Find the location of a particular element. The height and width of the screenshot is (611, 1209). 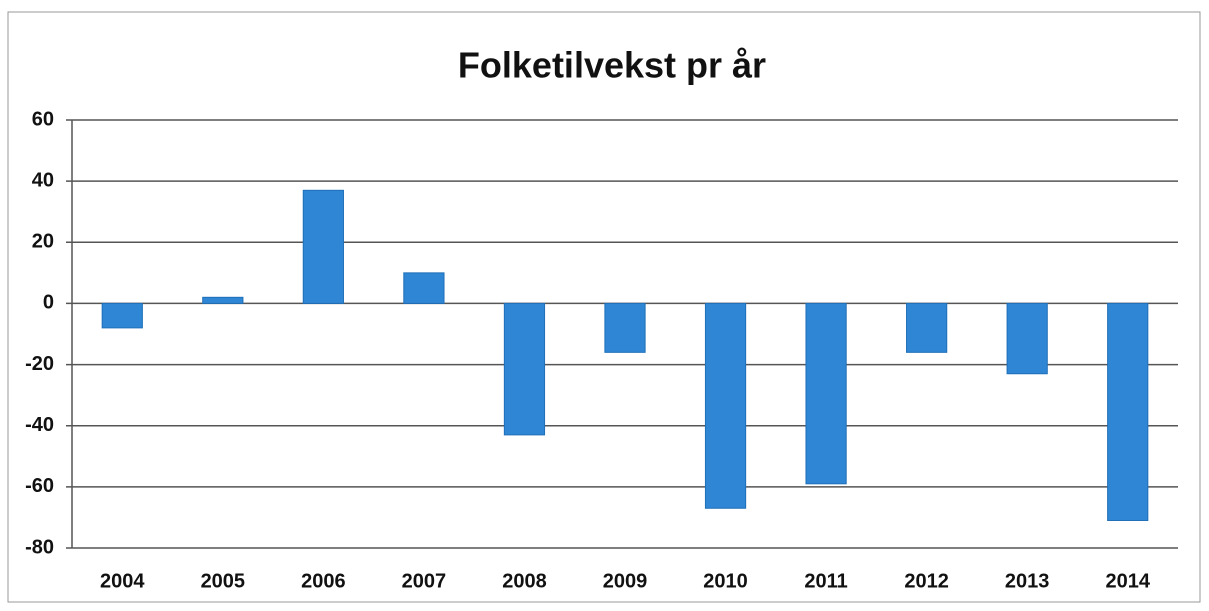

chart-title: Folketilvekst pr år is located at coordinates (612, 65).